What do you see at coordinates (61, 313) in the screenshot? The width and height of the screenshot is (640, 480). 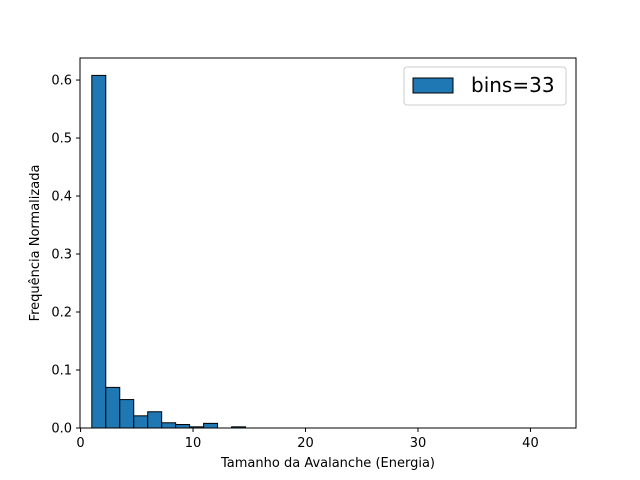 I see `y-tick-label: 0.2` at bounding box center [61, 313].